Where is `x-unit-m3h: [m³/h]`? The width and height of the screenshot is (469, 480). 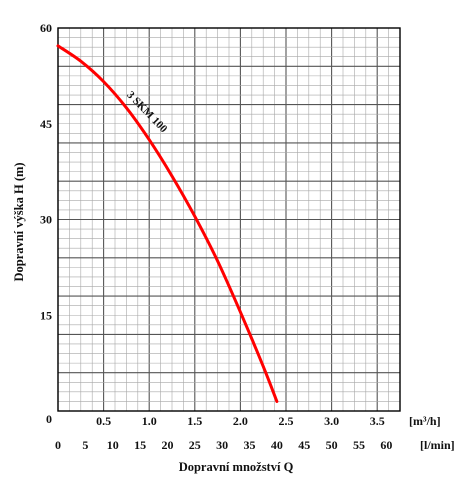 x-unit-m3h: [m³/h] is located at coordinates (425, 421).